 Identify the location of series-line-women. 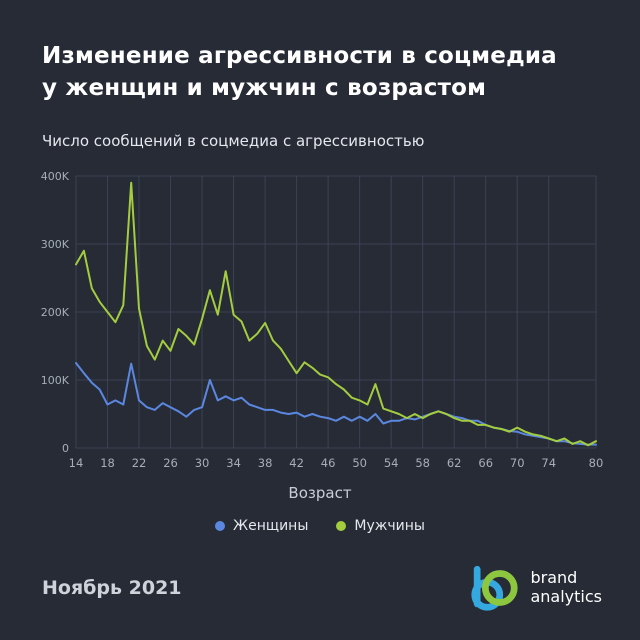
(336, 404).